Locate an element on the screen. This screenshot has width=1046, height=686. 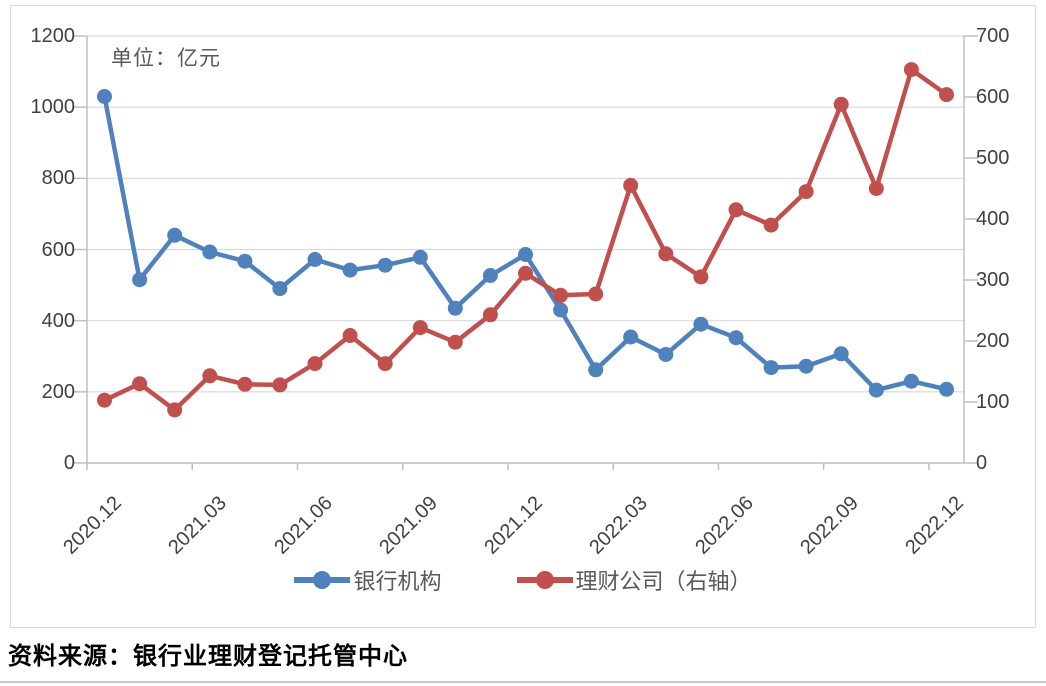
legend-item-wealth-mgmt-companies: 理财公司（右轴） is located at coordinates (634, 580).